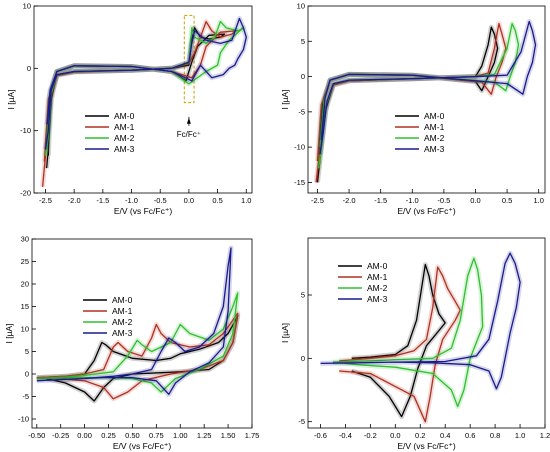 The height and width of the screenshot is (452, 550). I want to click on x-tick-label: 0.75, so click(156, 435).